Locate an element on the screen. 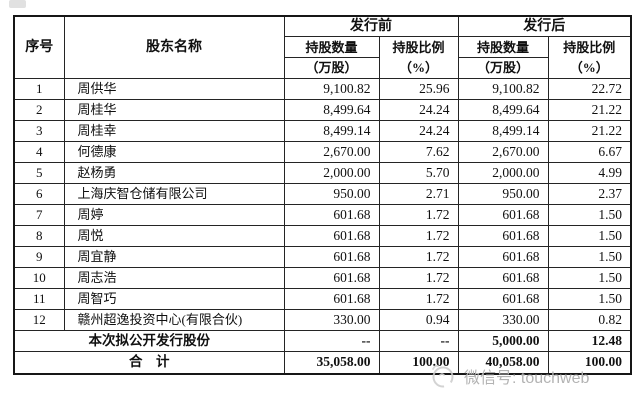 The image size is (640, 400). cell-shareholder: 周供华 is located at coordinates (174, 89).